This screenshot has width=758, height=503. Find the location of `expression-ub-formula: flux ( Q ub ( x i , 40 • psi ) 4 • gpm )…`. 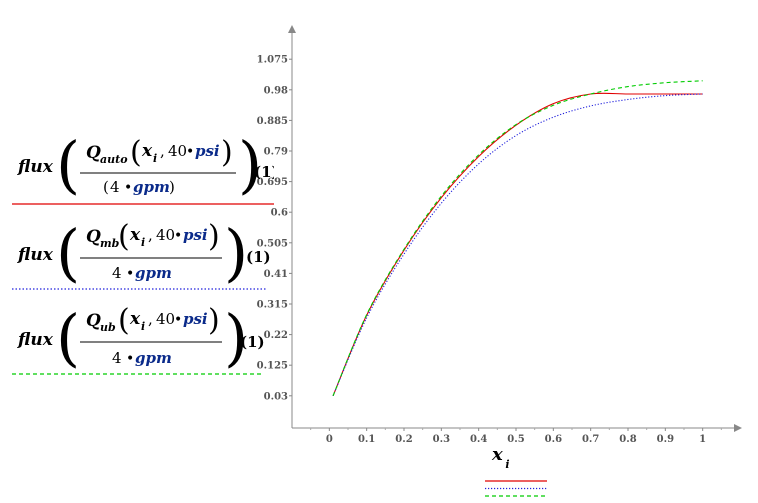

expression-ub-formula: flux ( Q ub ( x i , 40 • psi ) 4 • gpm )… is located at coordinates (141, 337).